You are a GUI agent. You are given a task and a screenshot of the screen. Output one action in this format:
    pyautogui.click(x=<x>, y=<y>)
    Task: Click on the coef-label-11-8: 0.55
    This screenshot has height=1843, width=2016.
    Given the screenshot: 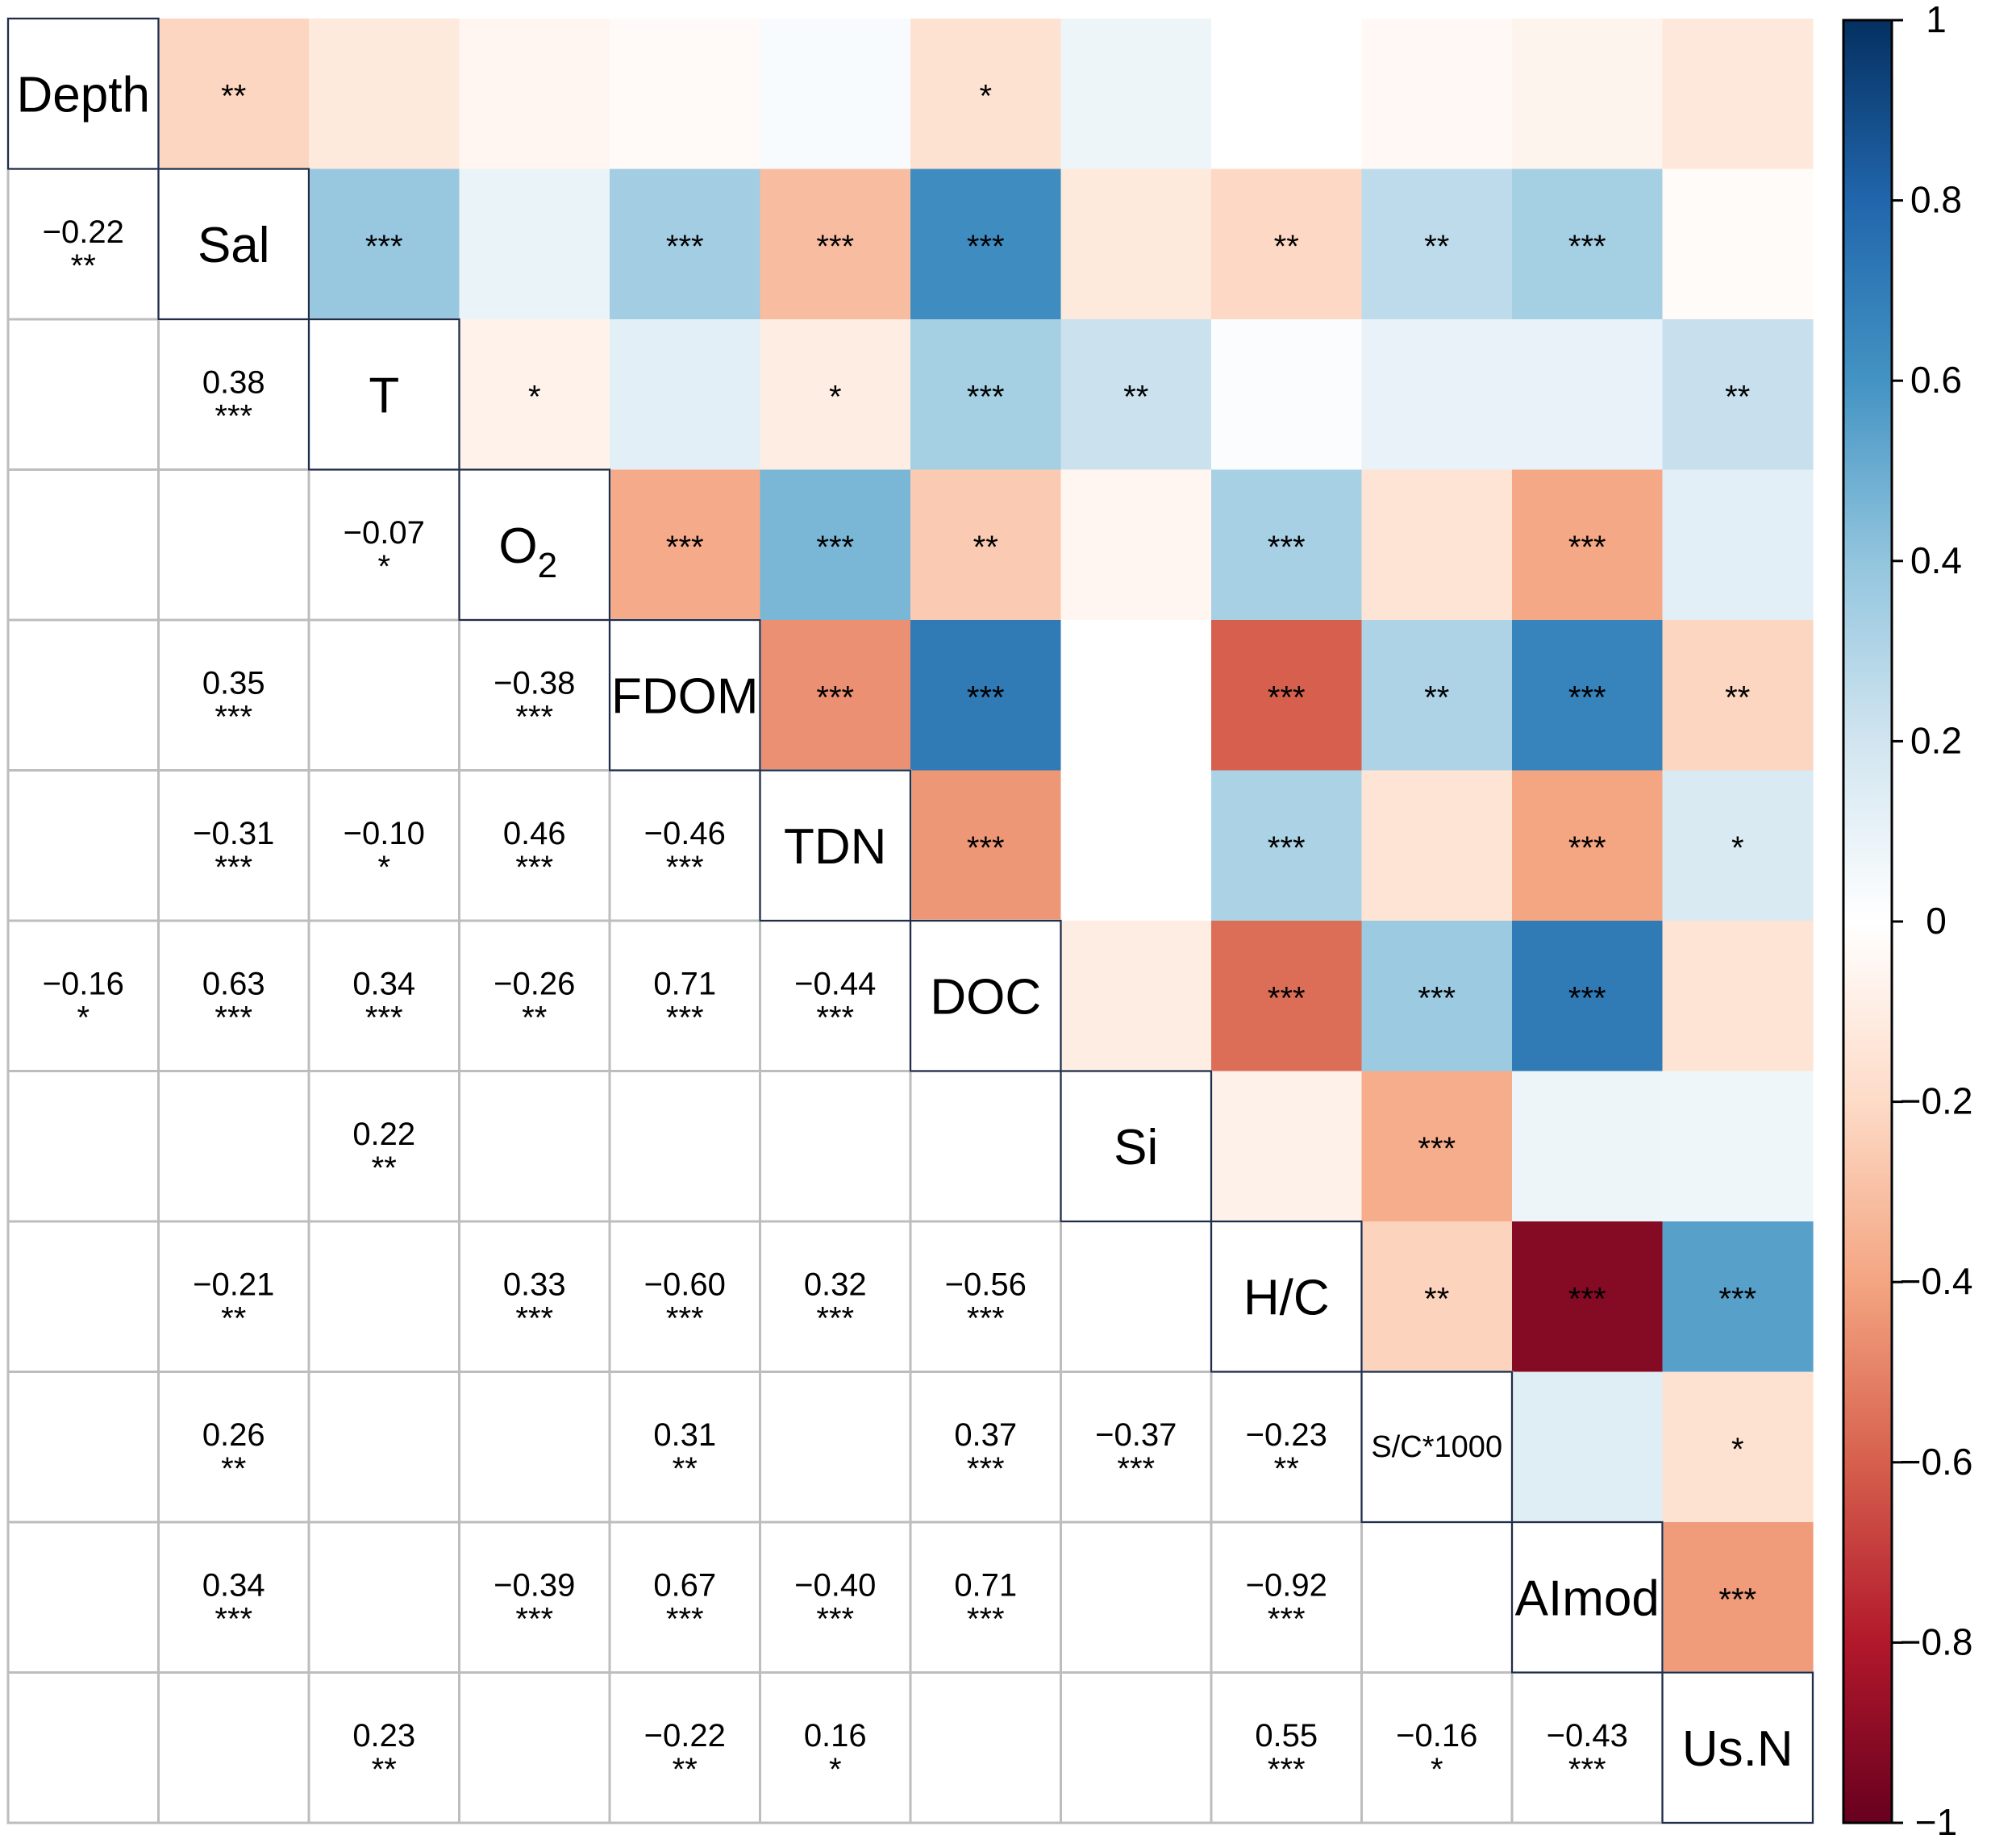 What is the action you would take?
    pyautogui.click(x=1286, y=1736)
    